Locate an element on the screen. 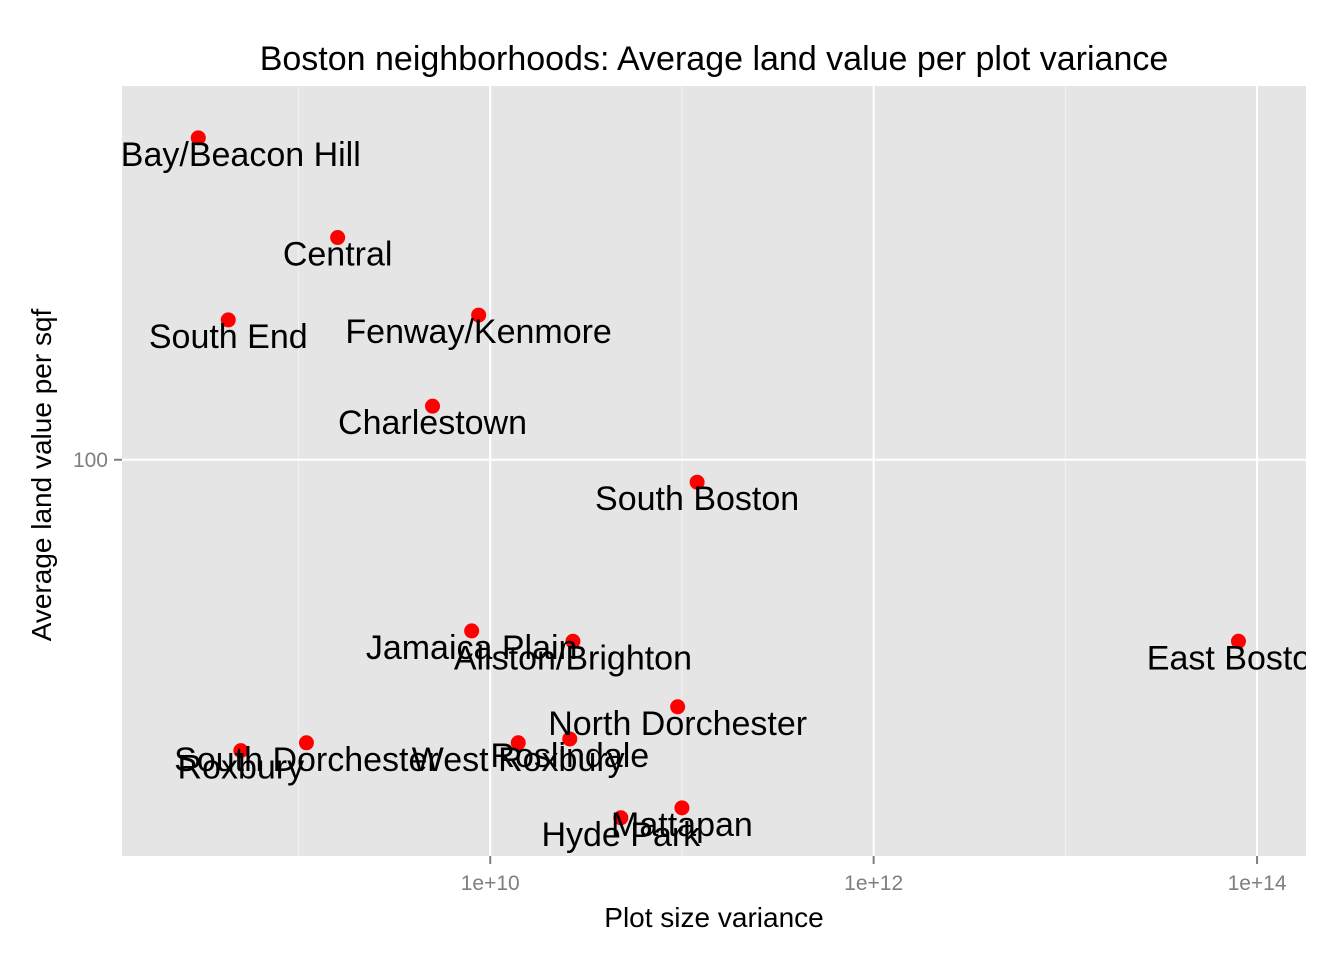 The width and height of the screenshot is (1344, 960). point-label: Roxbury is located at coordinates (241, 768).